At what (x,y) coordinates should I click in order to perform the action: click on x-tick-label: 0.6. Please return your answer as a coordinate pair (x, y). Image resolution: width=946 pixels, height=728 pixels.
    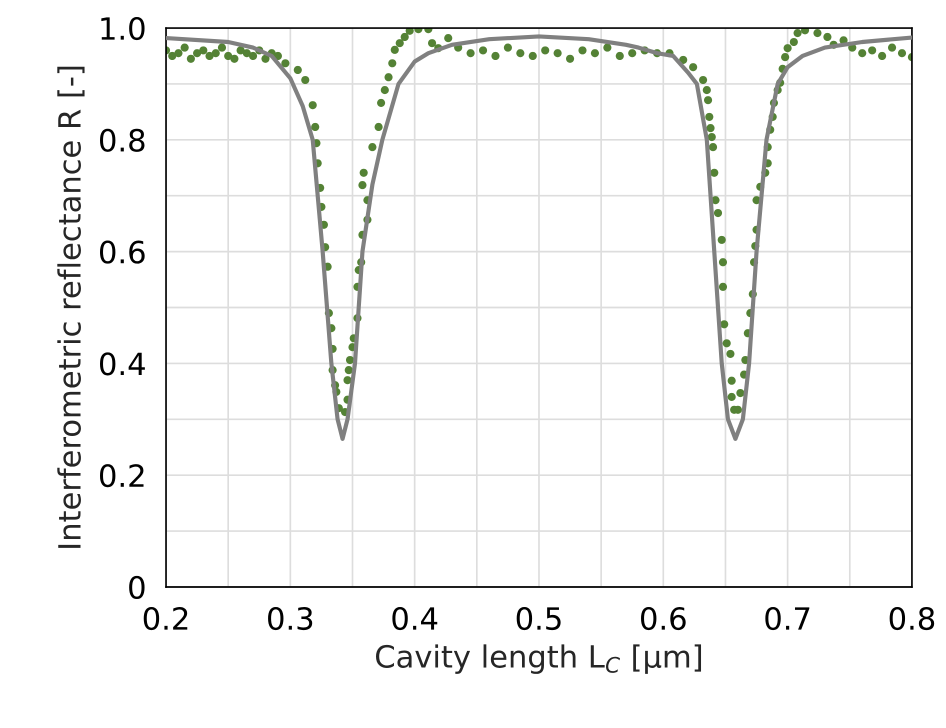
    Looking at the image, I should click on (663, 618).